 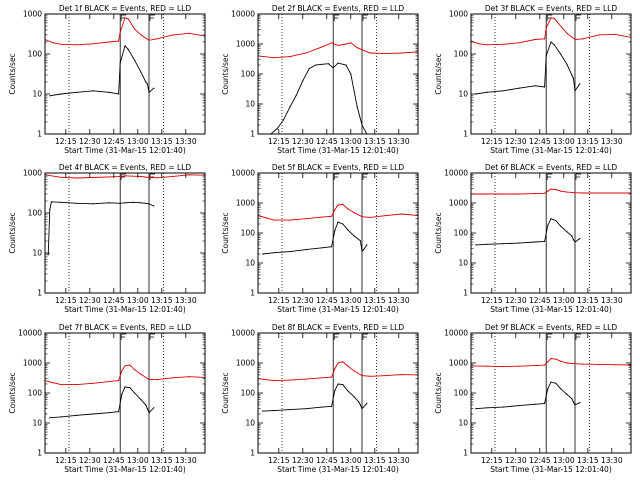 I want to click on x-tick-label: 12:15, so click(x=66, y=300).